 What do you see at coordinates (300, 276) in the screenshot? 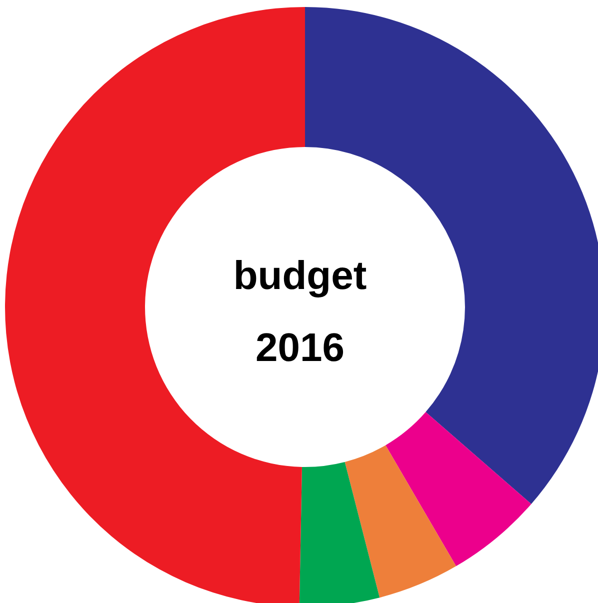
I see `text: budget` at bounding box center [300, 276].